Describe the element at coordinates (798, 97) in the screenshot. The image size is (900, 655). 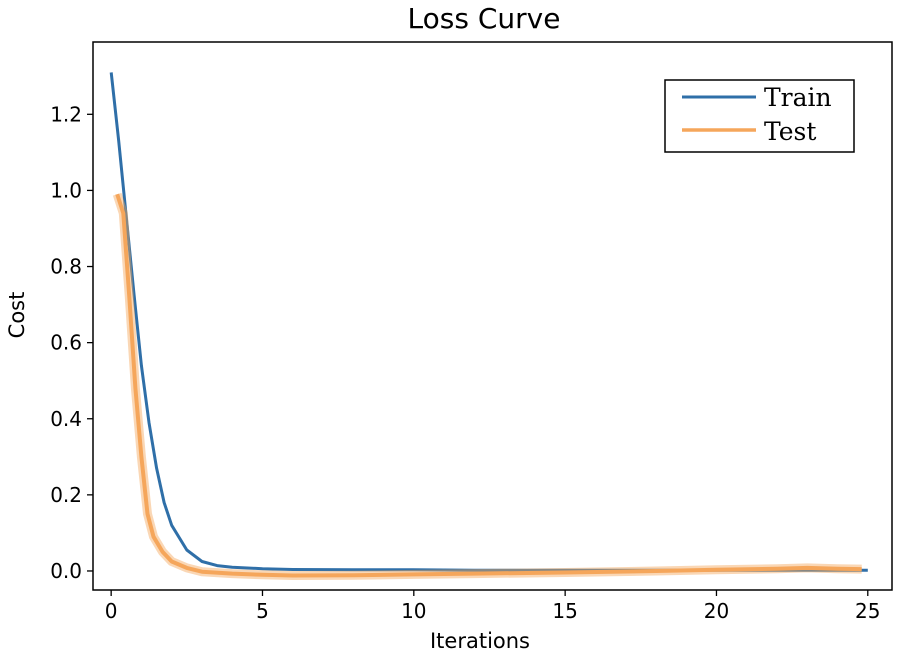
I see `legend-label-train: Train` at that location.